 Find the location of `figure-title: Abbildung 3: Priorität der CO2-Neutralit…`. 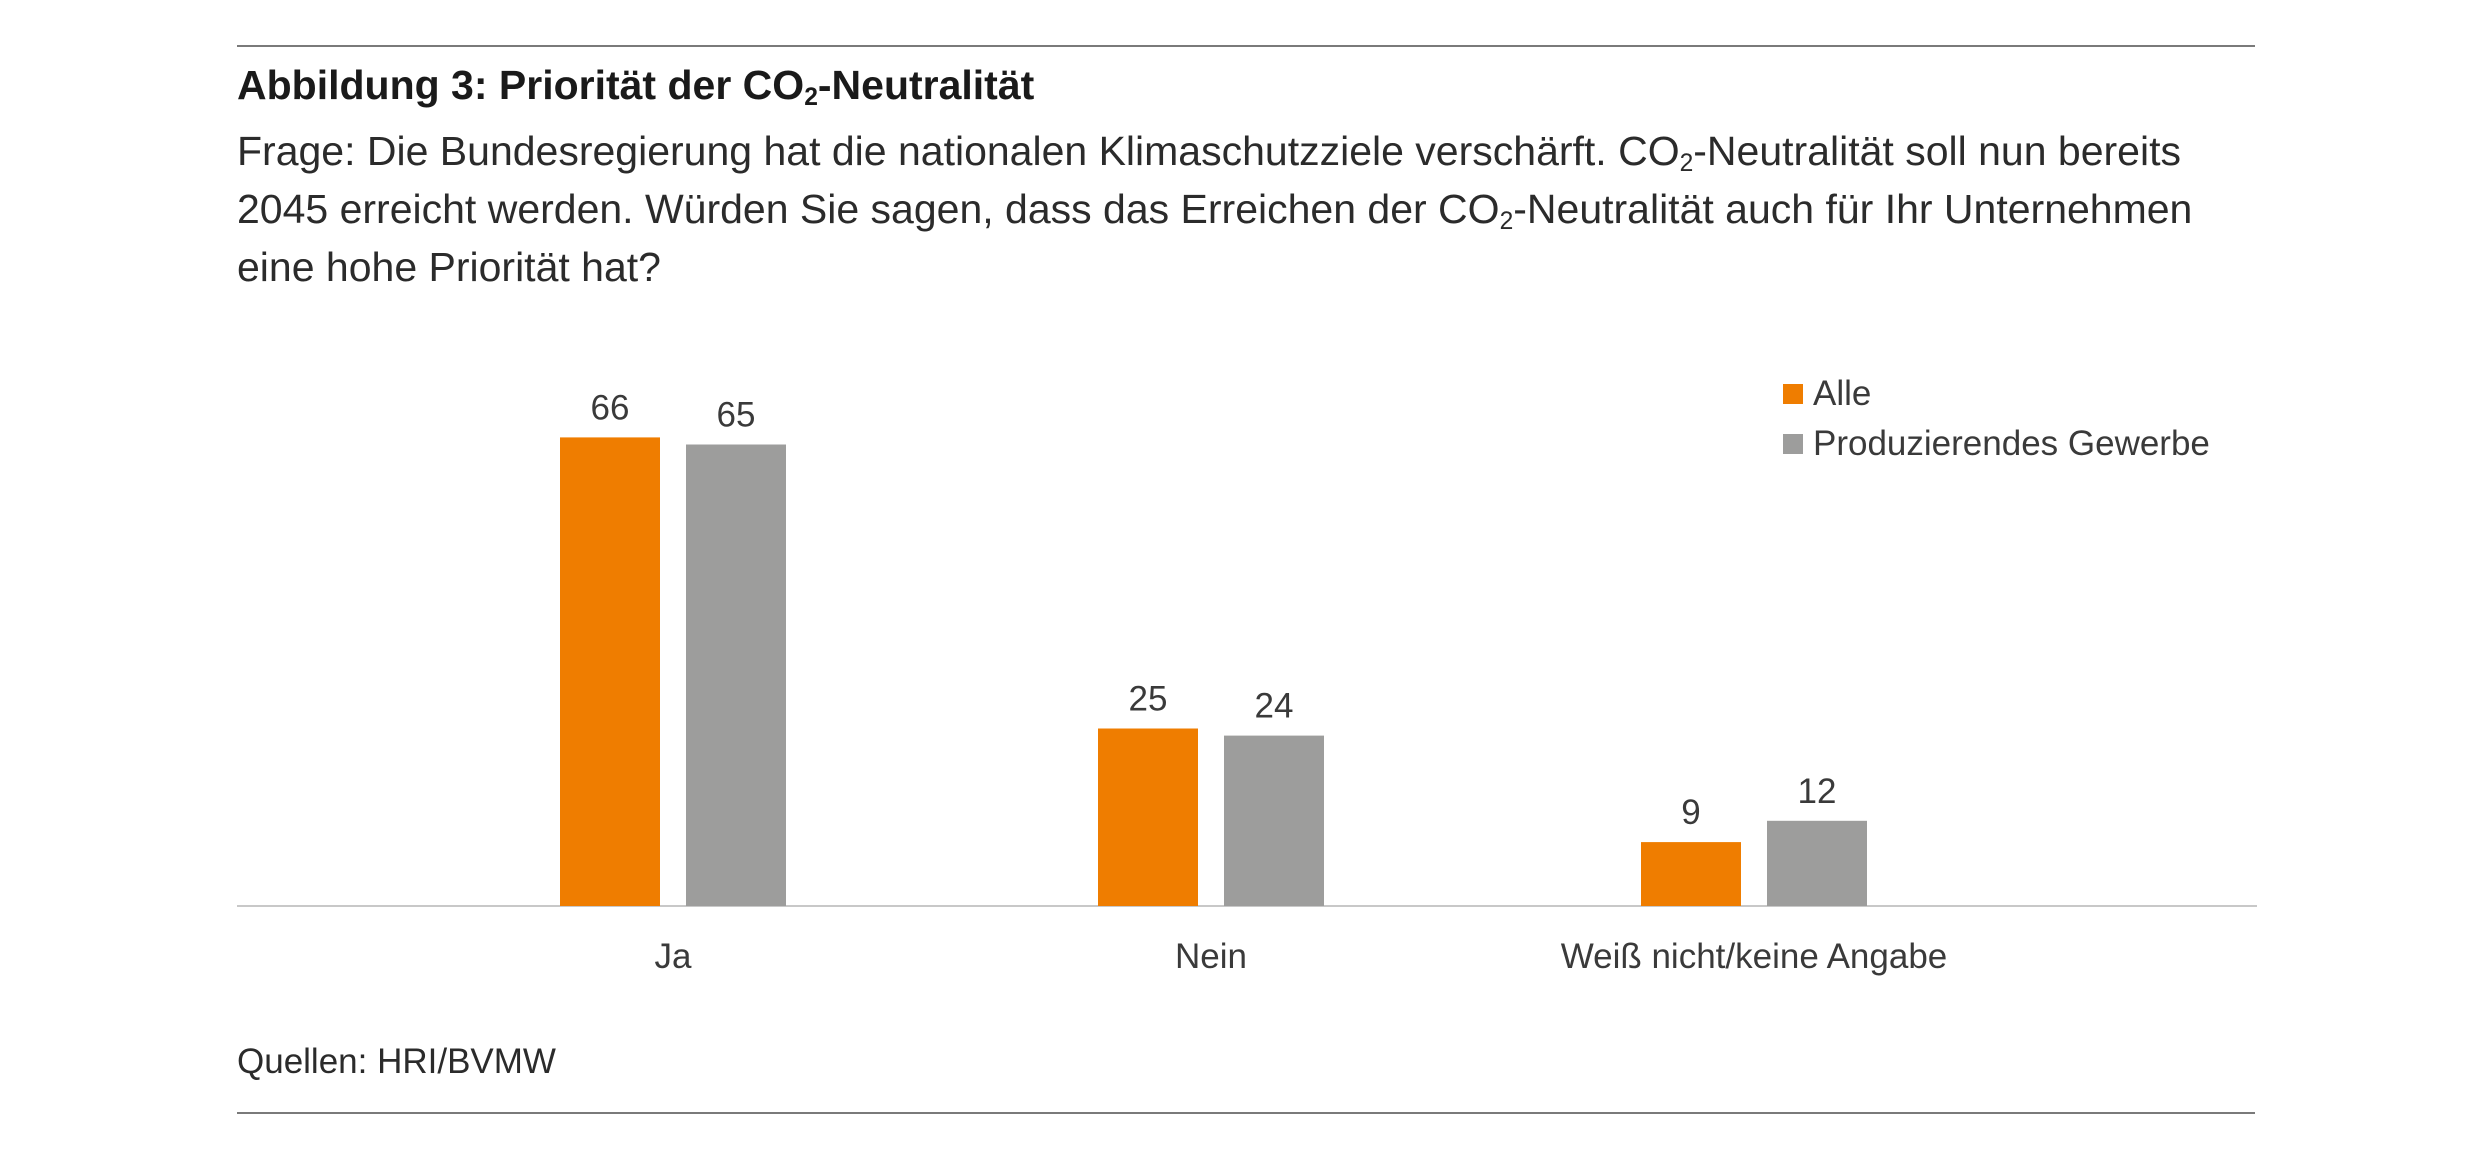

figure-title: Abbildung 3: Priorität der CO2-Neutralit… is located at coordinates (636, 87).